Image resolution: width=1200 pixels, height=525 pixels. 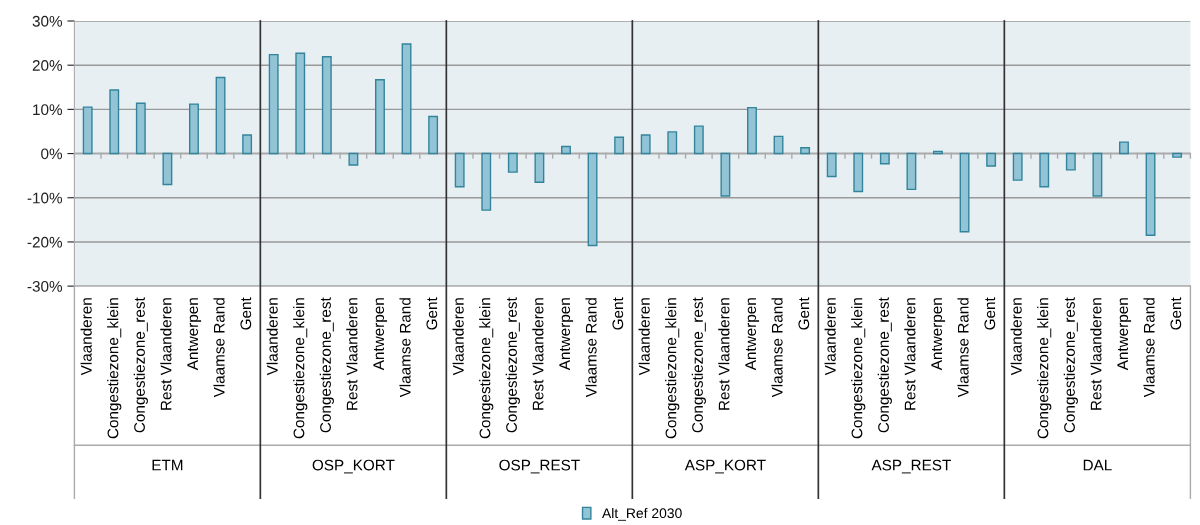 I want to click on text: ASP_REST, so click(x=911, y=466).